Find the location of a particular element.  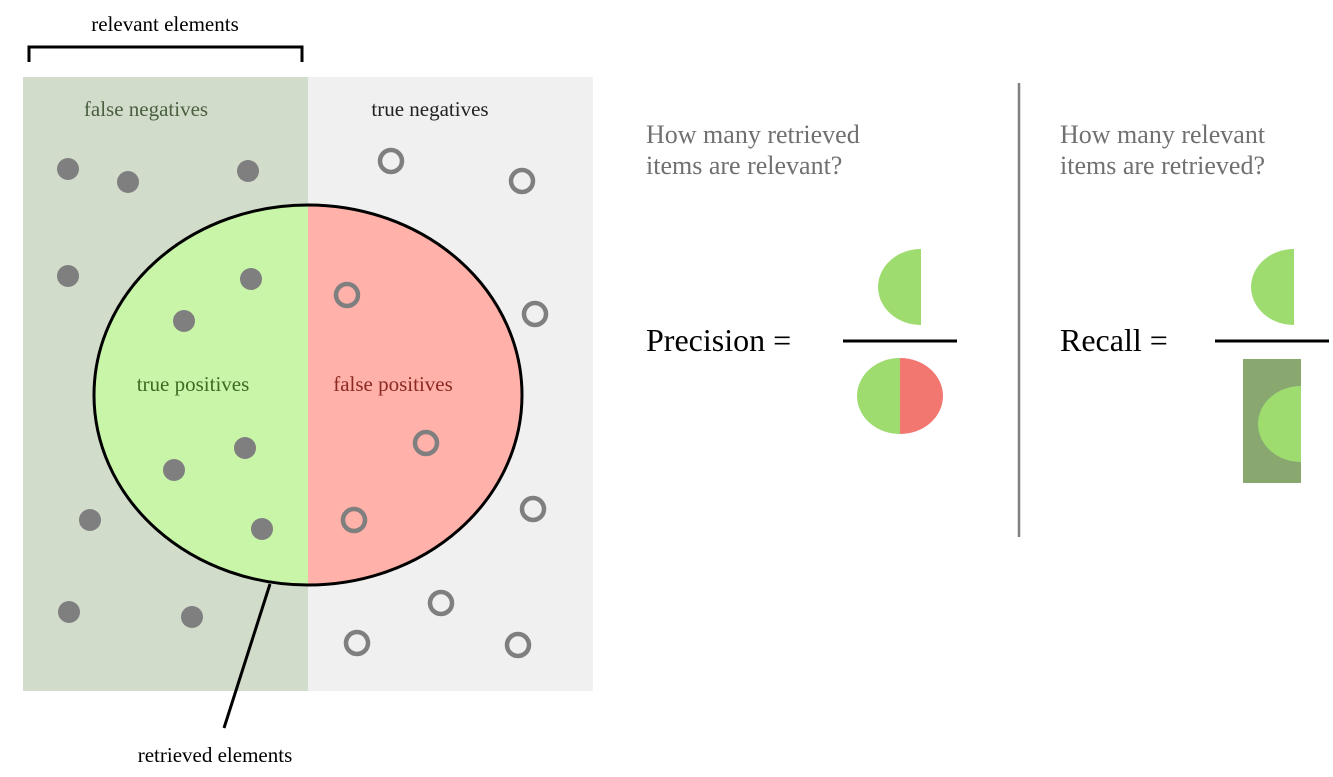

relevant-items is located at coordinates (165, 393).